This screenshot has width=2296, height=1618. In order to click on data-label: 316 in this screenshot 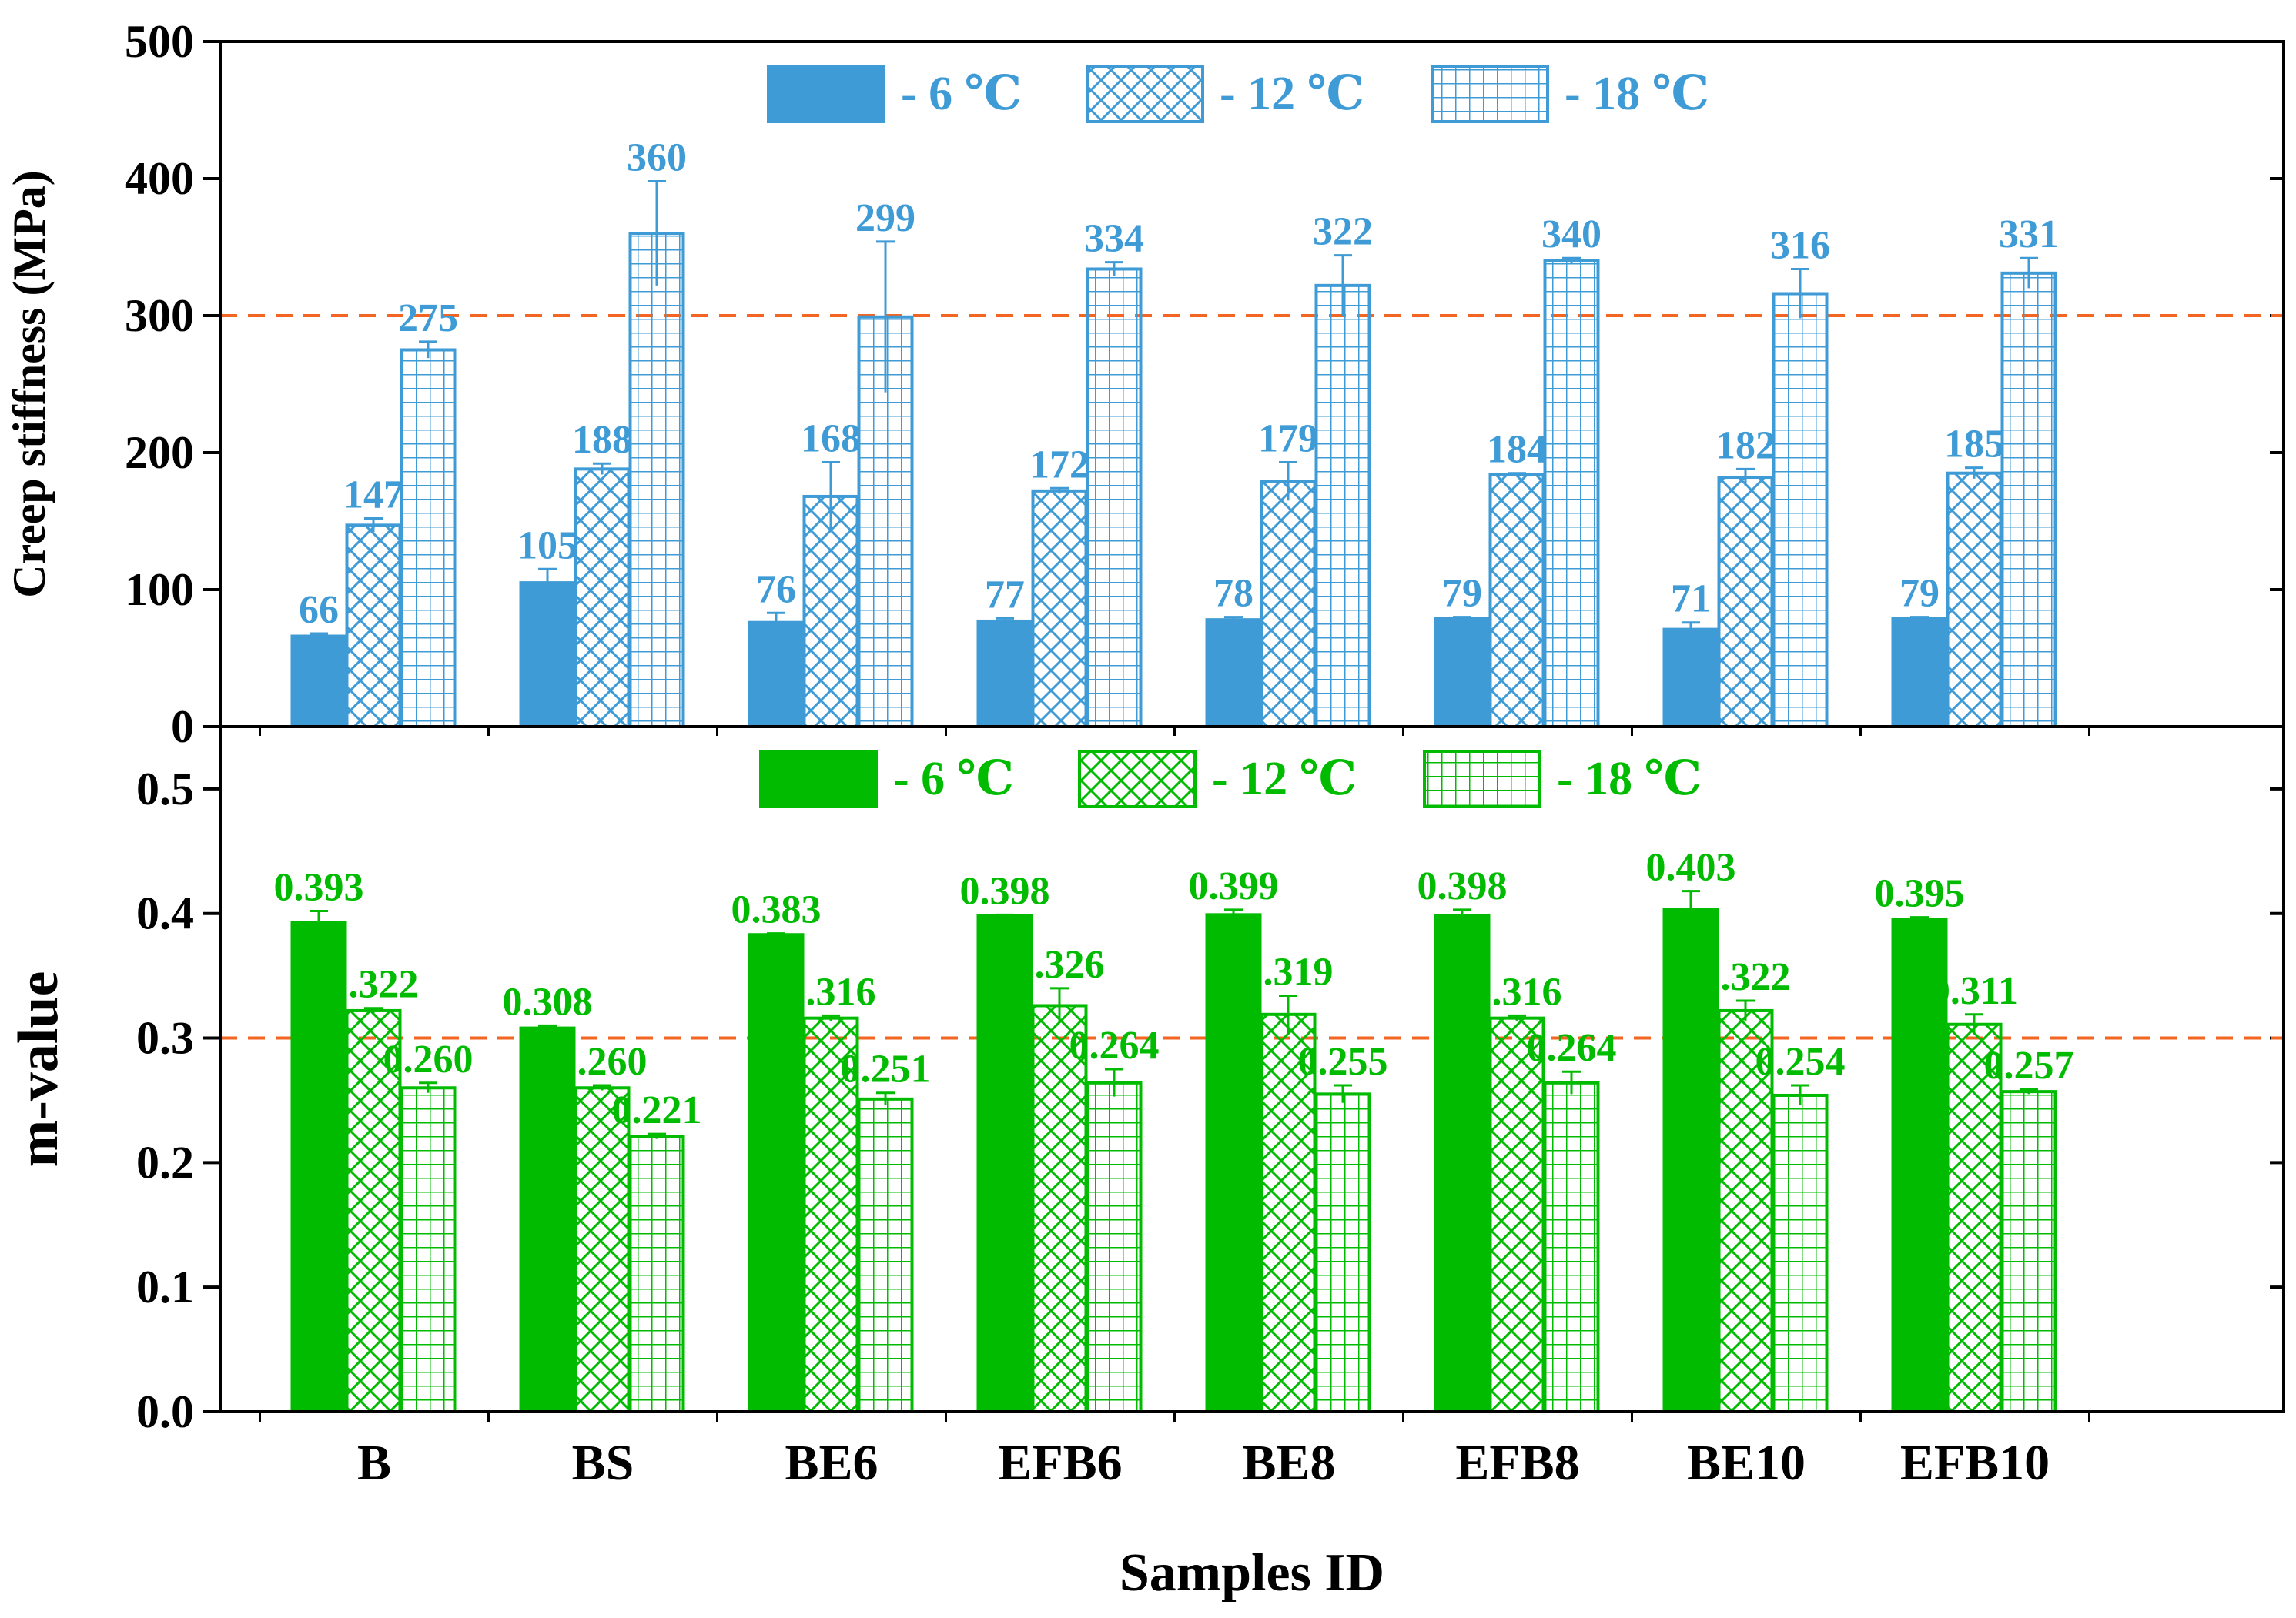, I will do `click(1800, 245)`.